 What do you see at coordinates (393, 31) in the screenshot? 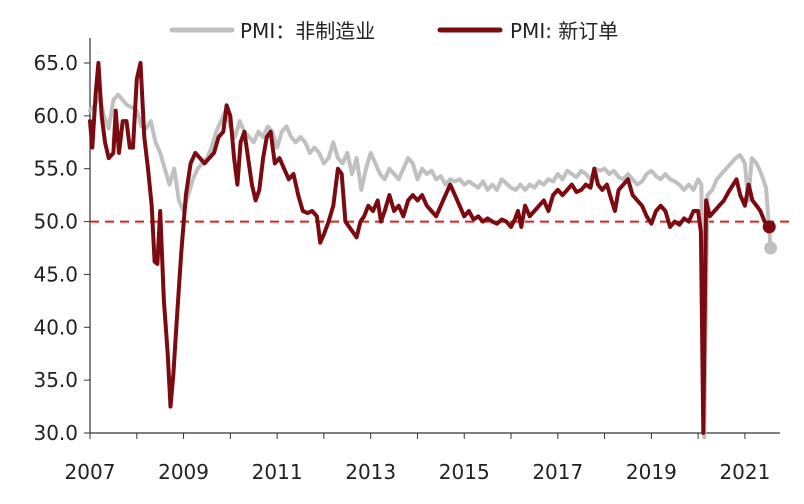
I see `legend: PMI：非制造业 PMI: 新订单` at bounding box center [393, 31].